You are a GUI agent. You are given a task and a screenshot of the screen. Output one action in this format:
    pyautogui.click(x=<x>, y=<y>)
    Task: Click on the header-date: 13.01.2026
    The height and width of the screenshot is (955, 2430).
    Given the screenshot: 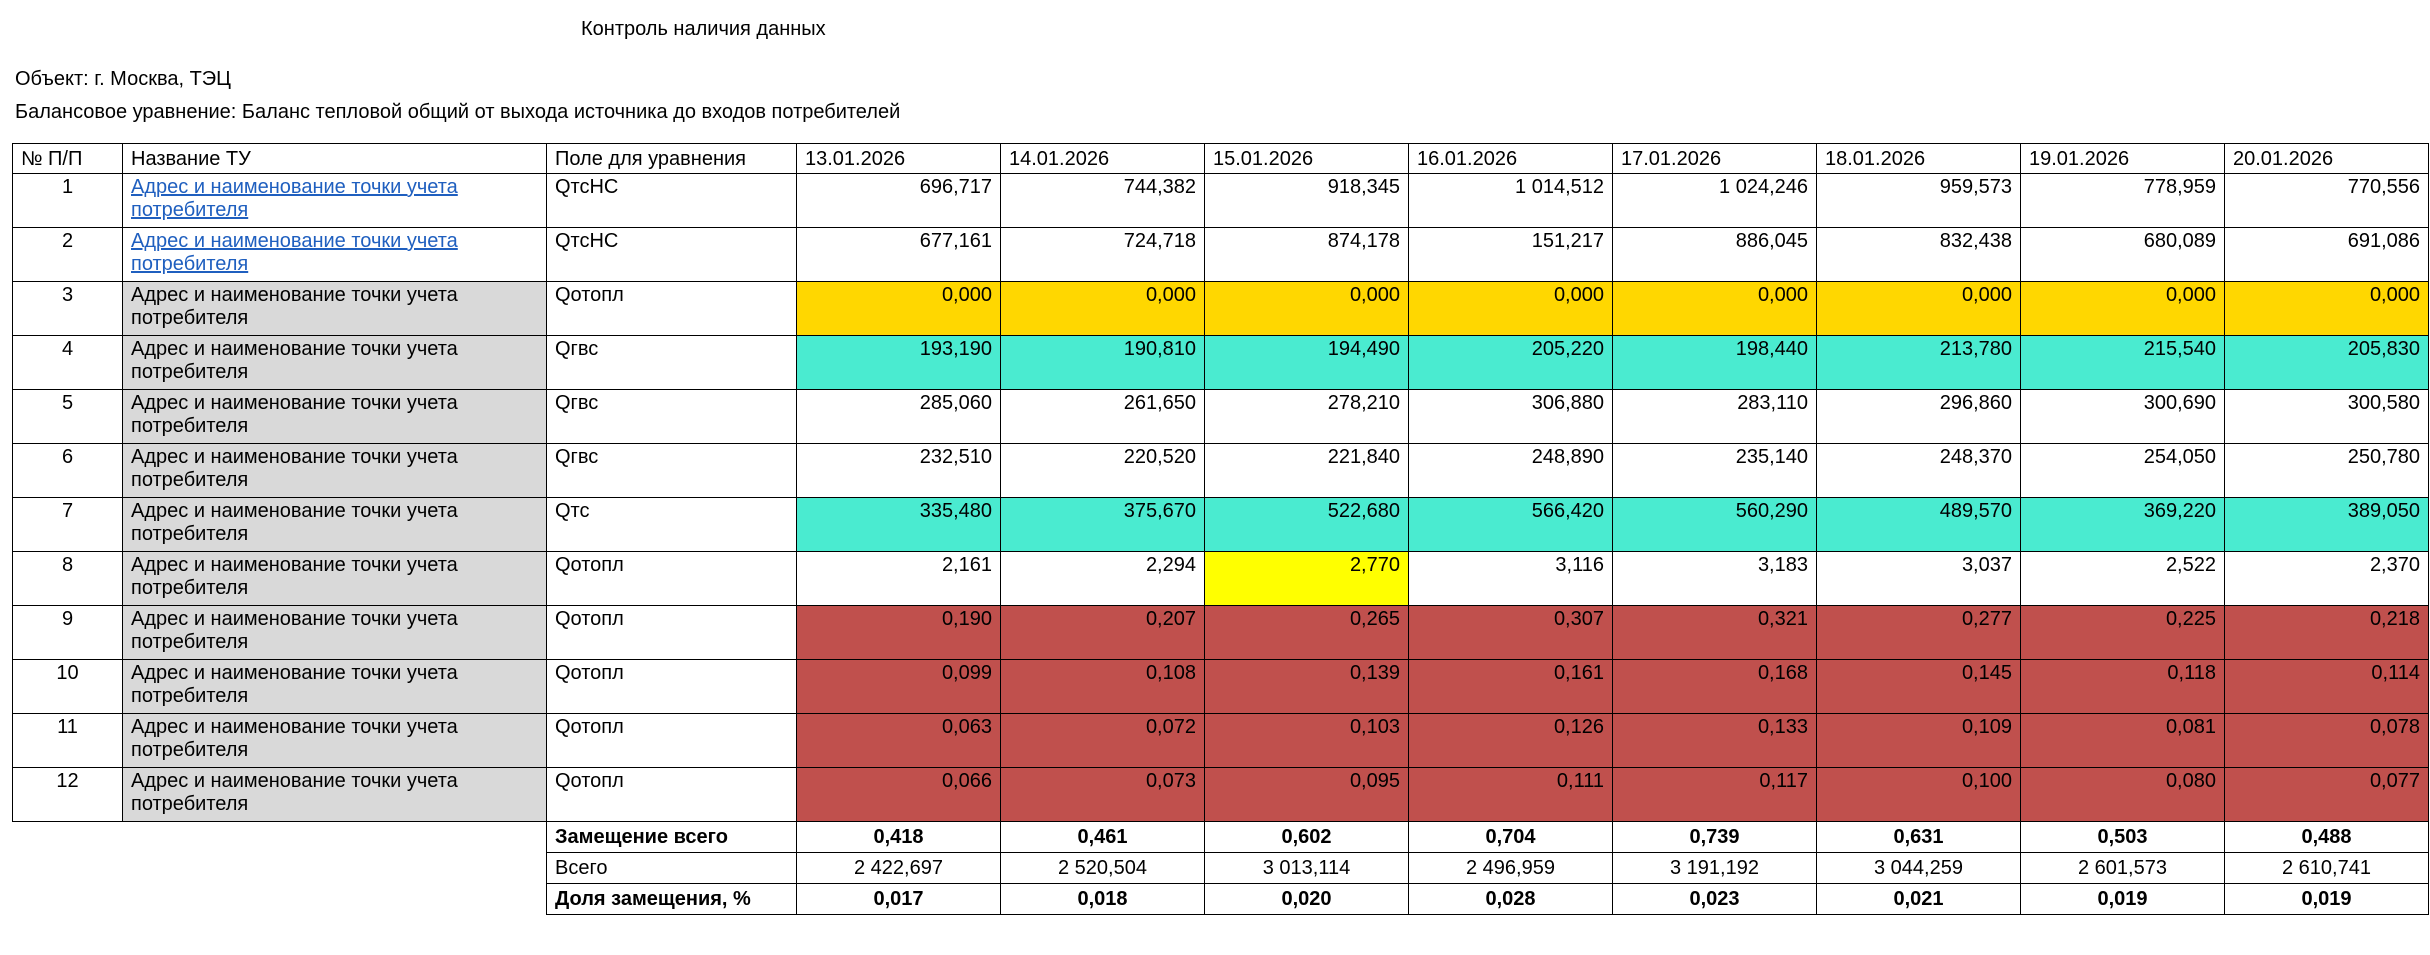 What is the action you would take?
    pyautogui.click(x=898, y=158)
    